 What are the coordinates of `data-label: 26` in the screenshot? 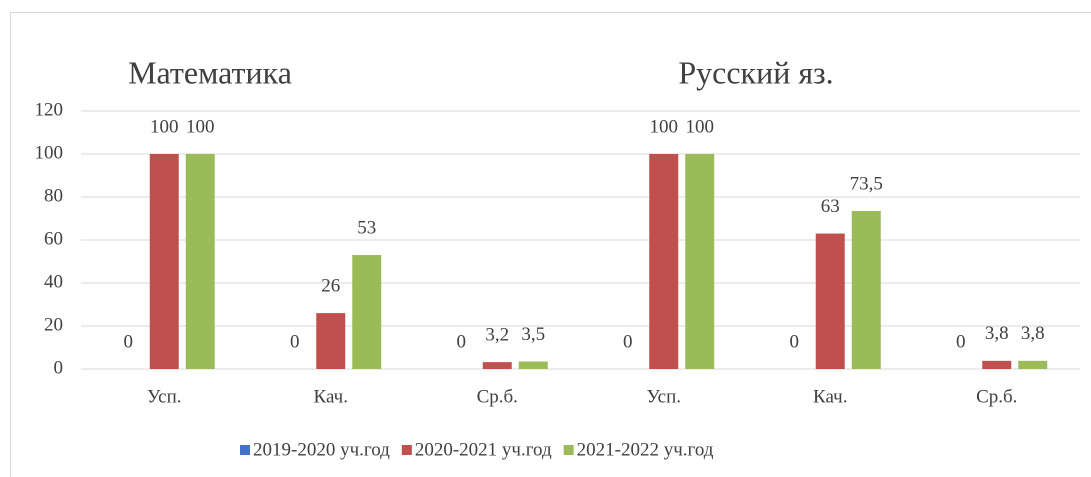 It's located at (330, 285).